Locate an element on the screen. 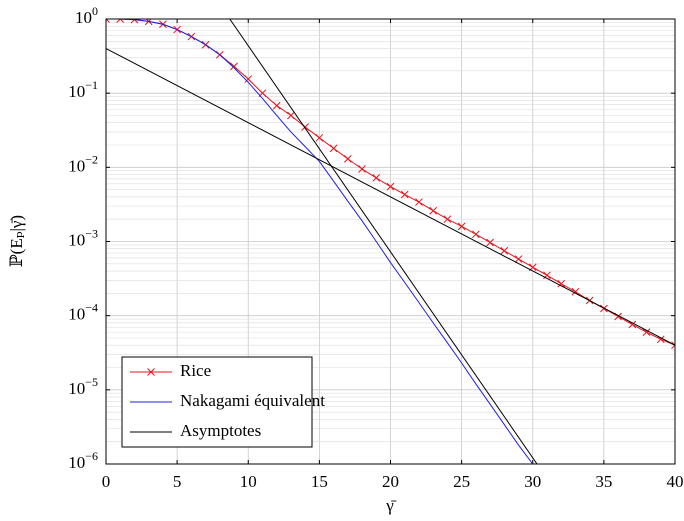 This screenshot has height=521, width=684. x-tick-label: 5 is located at coordinates (177, 481).